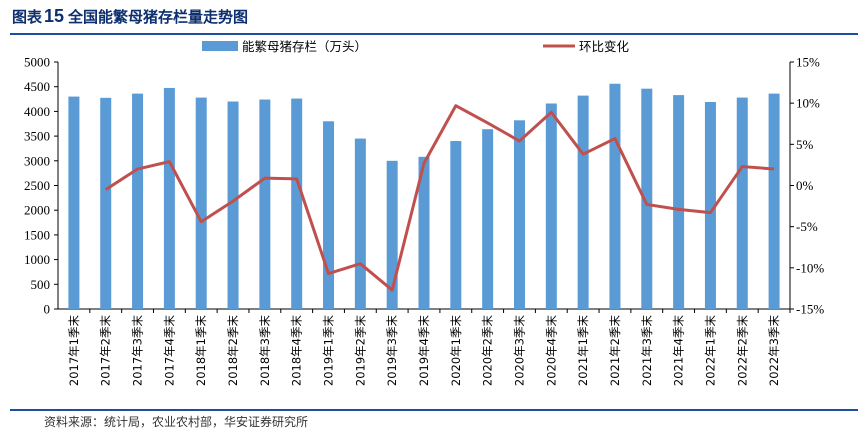  What do you see at coordinates (583, 351) in the screenshot?
I see `x-tick-label: 2021年1季末` at bounding box center [583, 351].